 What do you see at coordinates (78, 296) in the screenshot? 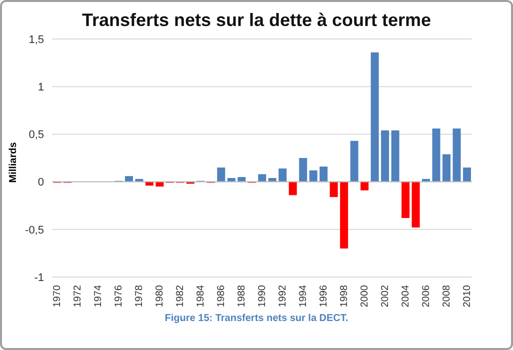
I see `x-tick-label: 1972` at bounding box center [78, 296].